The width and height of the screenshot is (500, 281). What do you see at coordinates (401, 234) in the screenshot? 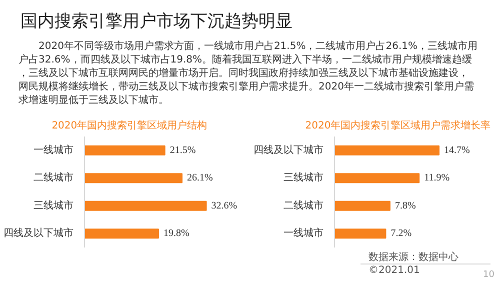
I see `data-label: 7.2%` at bounding box center [401, 234].